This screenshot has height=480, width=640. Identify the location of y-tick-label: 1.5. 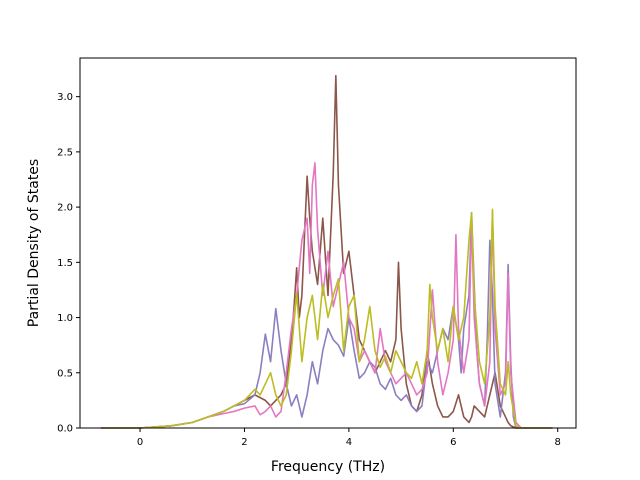
(65, 263).